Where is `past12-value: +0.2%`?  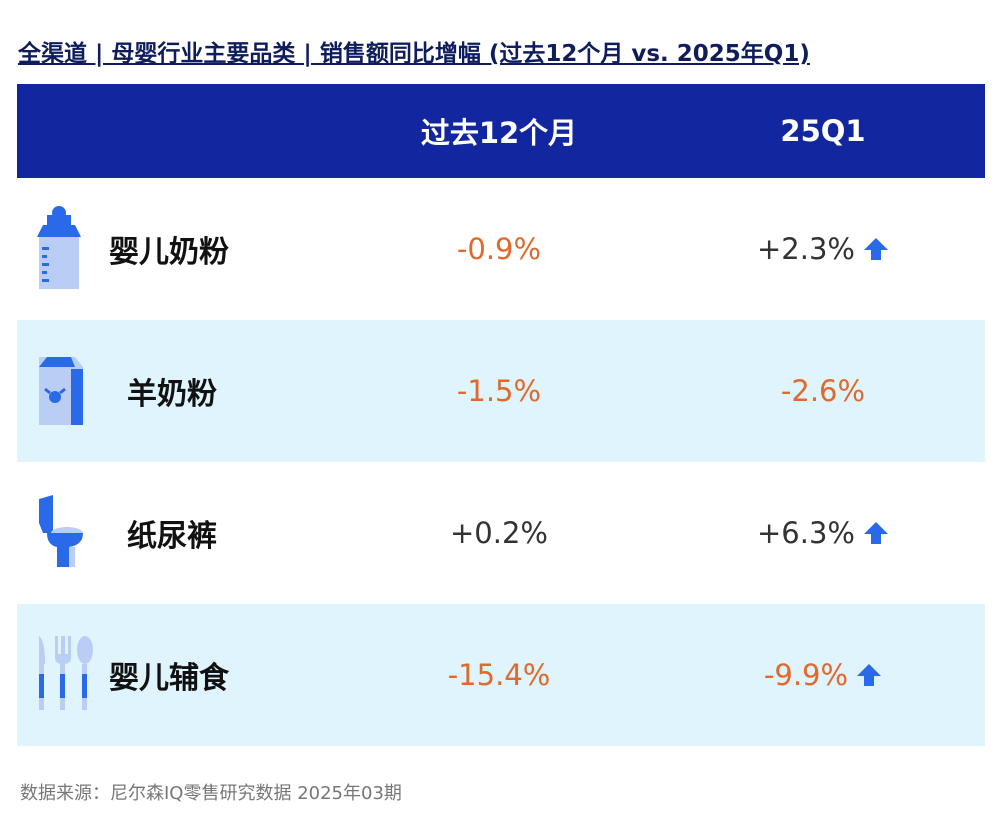
past12-value: +0.2% is located at coordinates (499, 533).